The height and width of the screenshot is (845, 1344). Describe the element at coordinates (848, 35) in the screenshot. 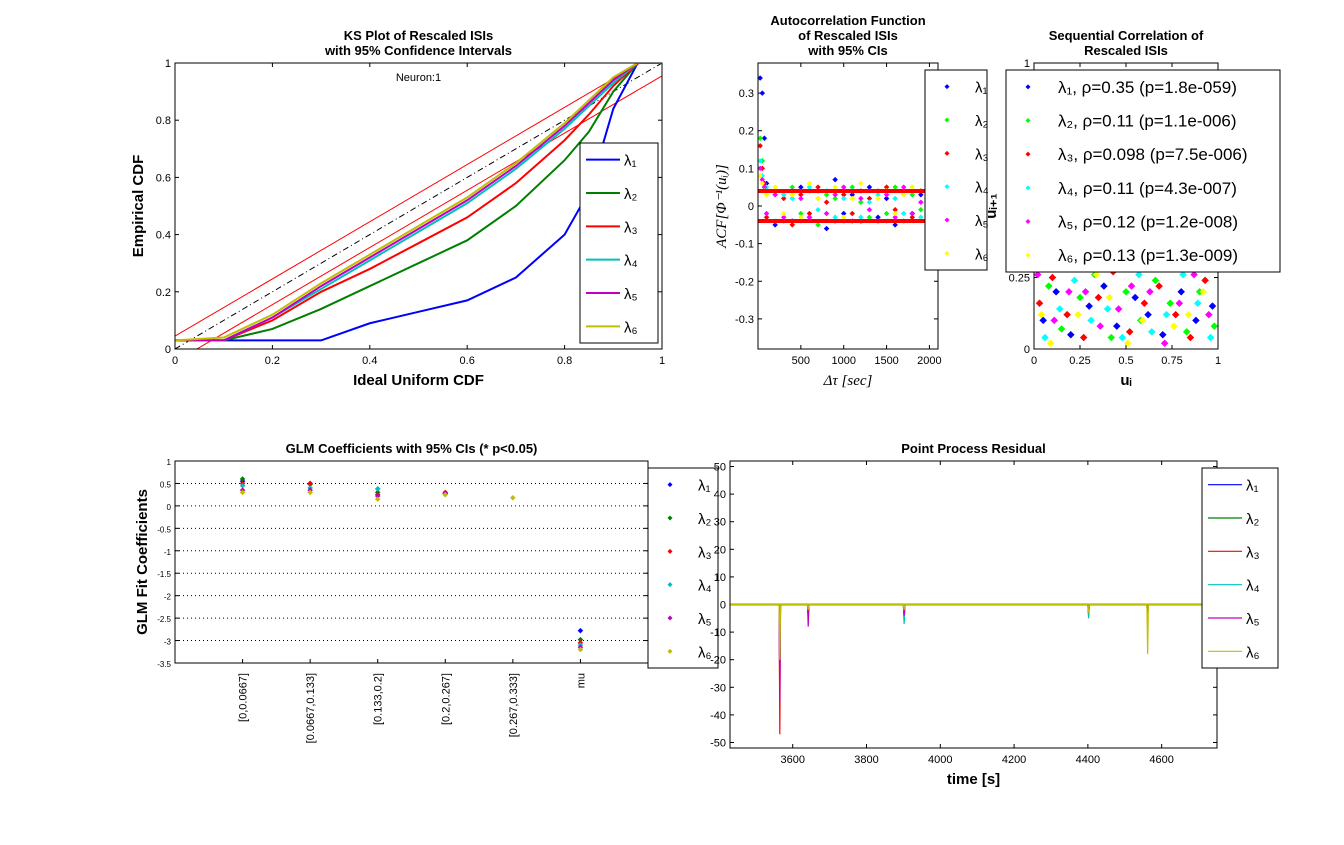

I see `chart-title: of Rescaled ISIs` at that location.